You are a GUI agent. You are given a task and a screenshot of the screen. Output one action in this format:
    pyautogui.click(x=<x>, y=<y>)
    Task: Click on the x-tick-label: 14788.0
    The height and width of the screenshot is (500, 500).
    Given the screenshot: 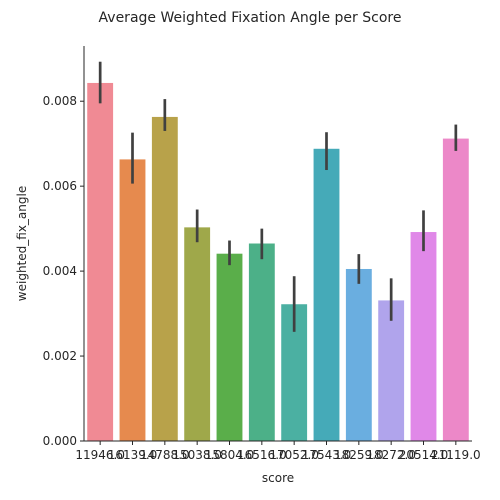 What is the action you would take?
    pyautogui.click(x=165, y=455)
    